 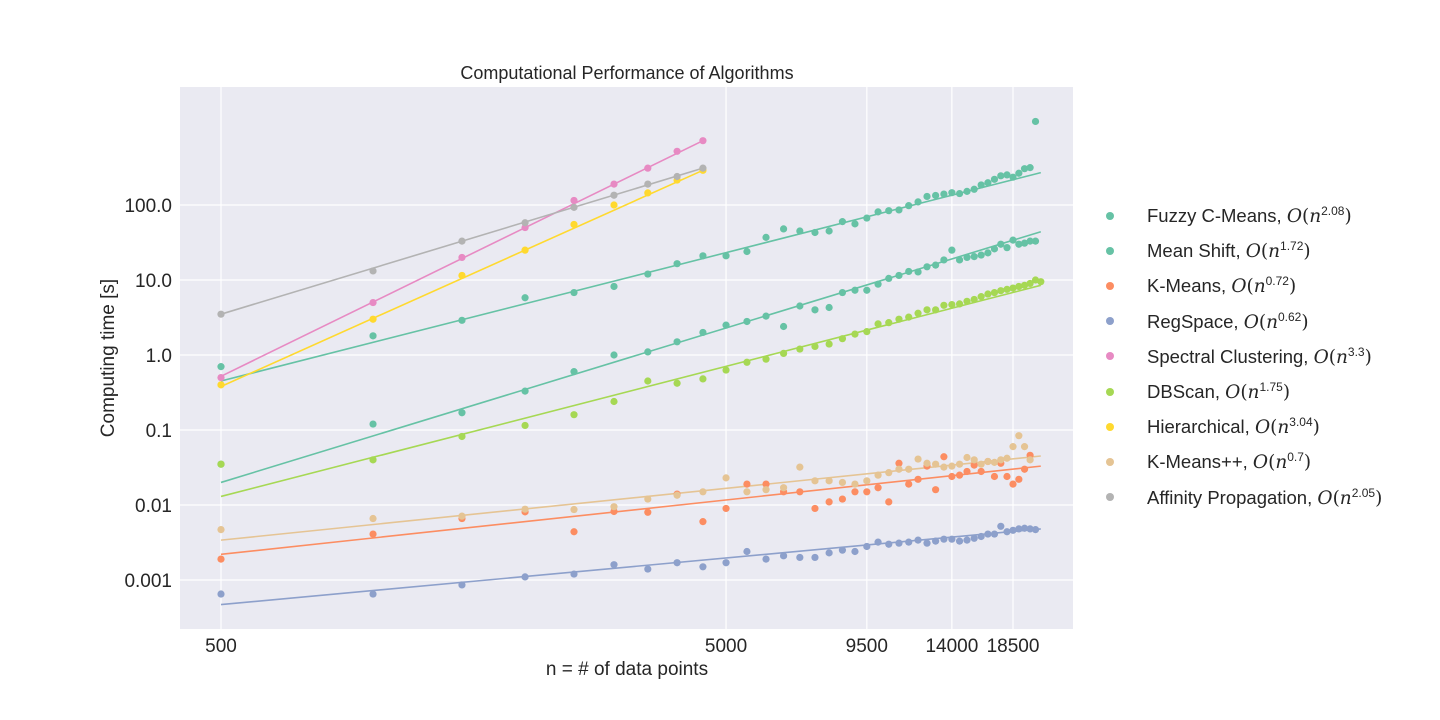 What do you see at coordinates (1241, 497) in the screenshot?
I see `legend-item: Affinity Propagation, O(n2.05)` at bounding box center [1241, 497].